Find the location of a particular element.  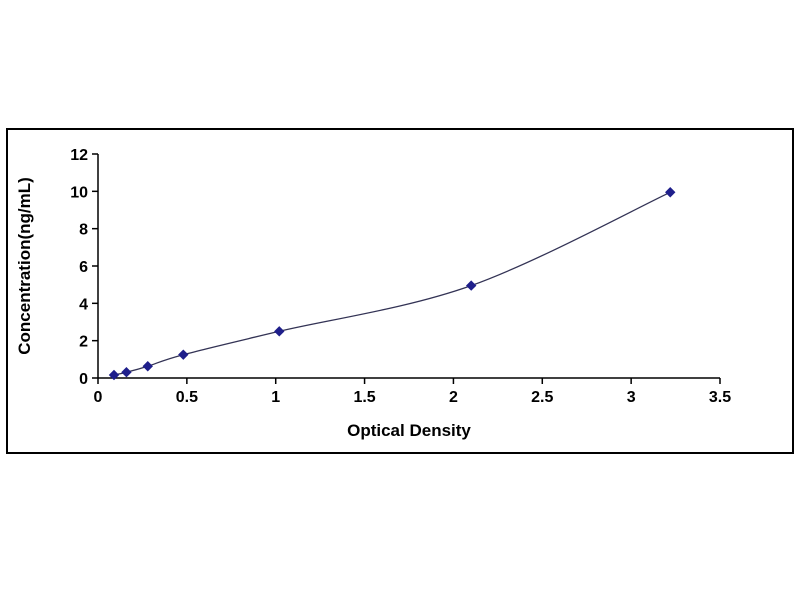

x-tick-label: 3.5 is located at coordinates (720, 397).